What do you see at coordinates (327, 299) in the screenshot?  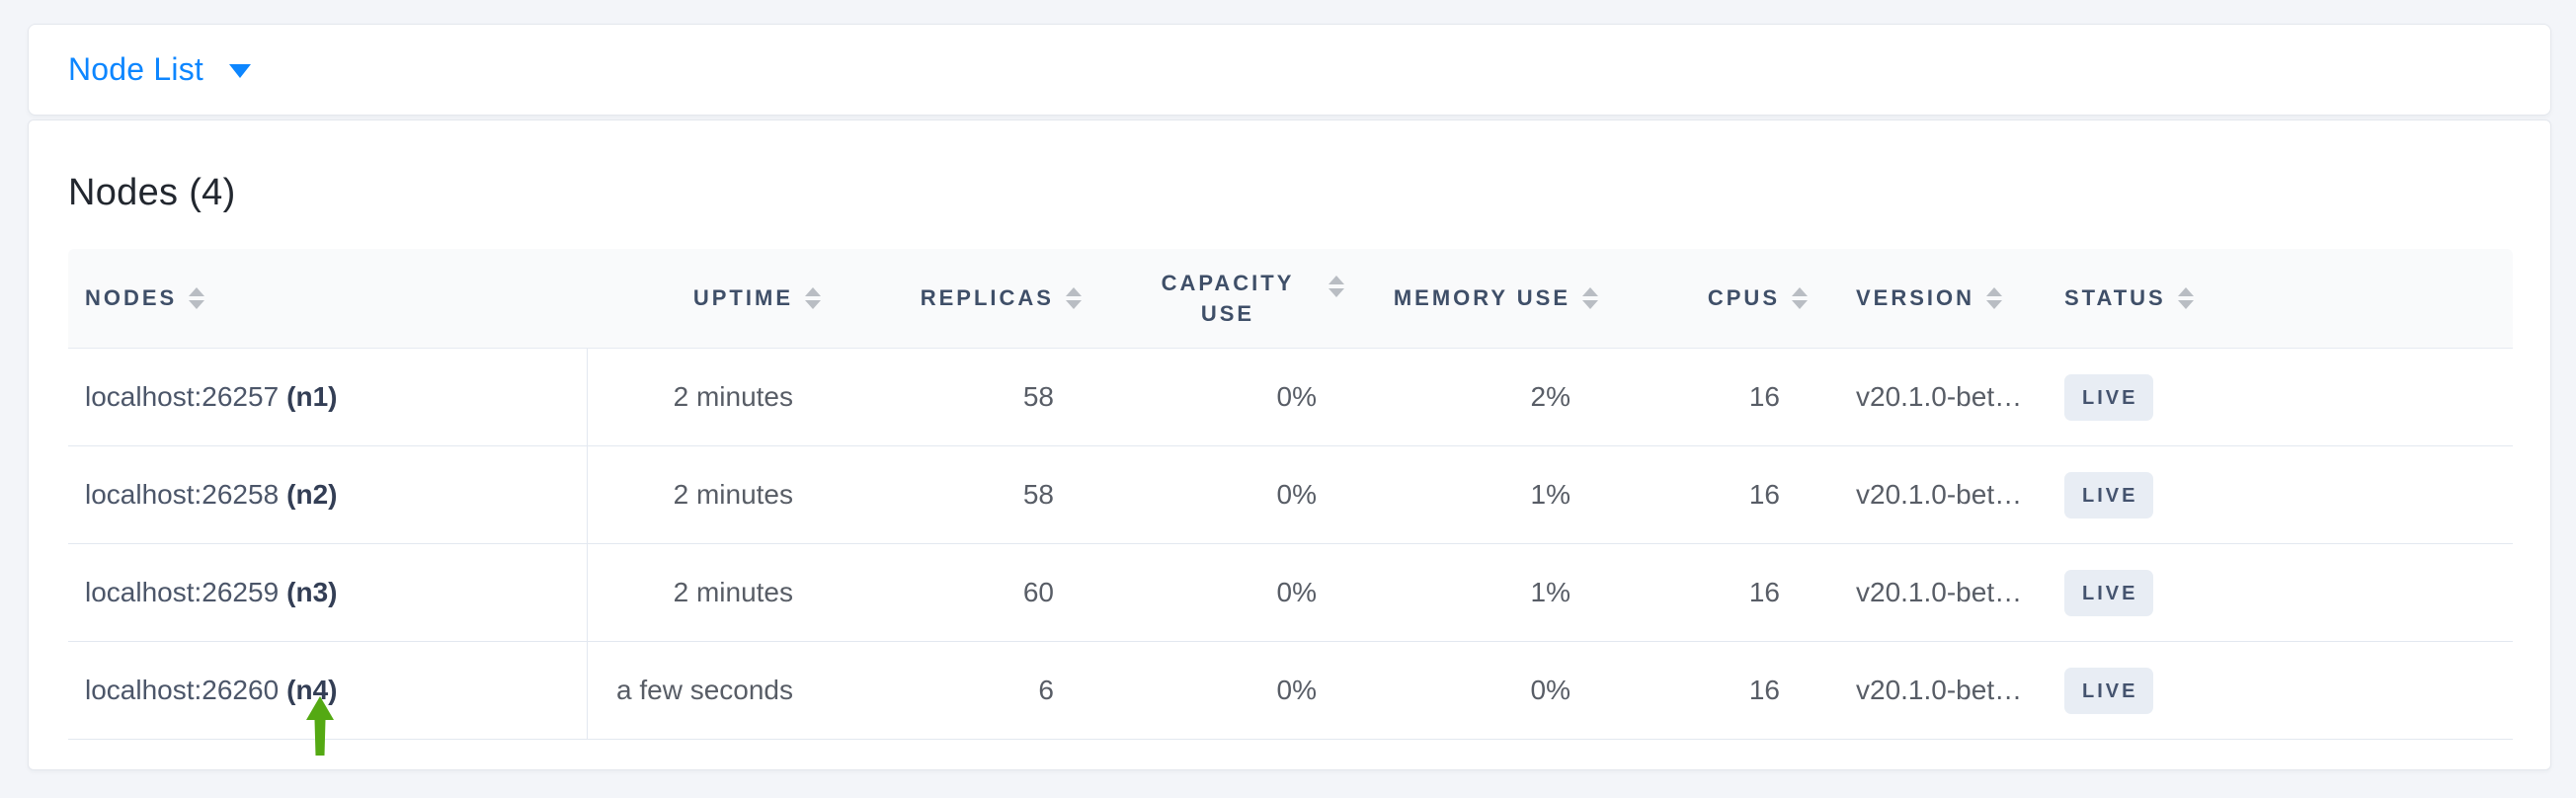 I see `column-header-nodes: NODES` at bounding box center [327, 299].